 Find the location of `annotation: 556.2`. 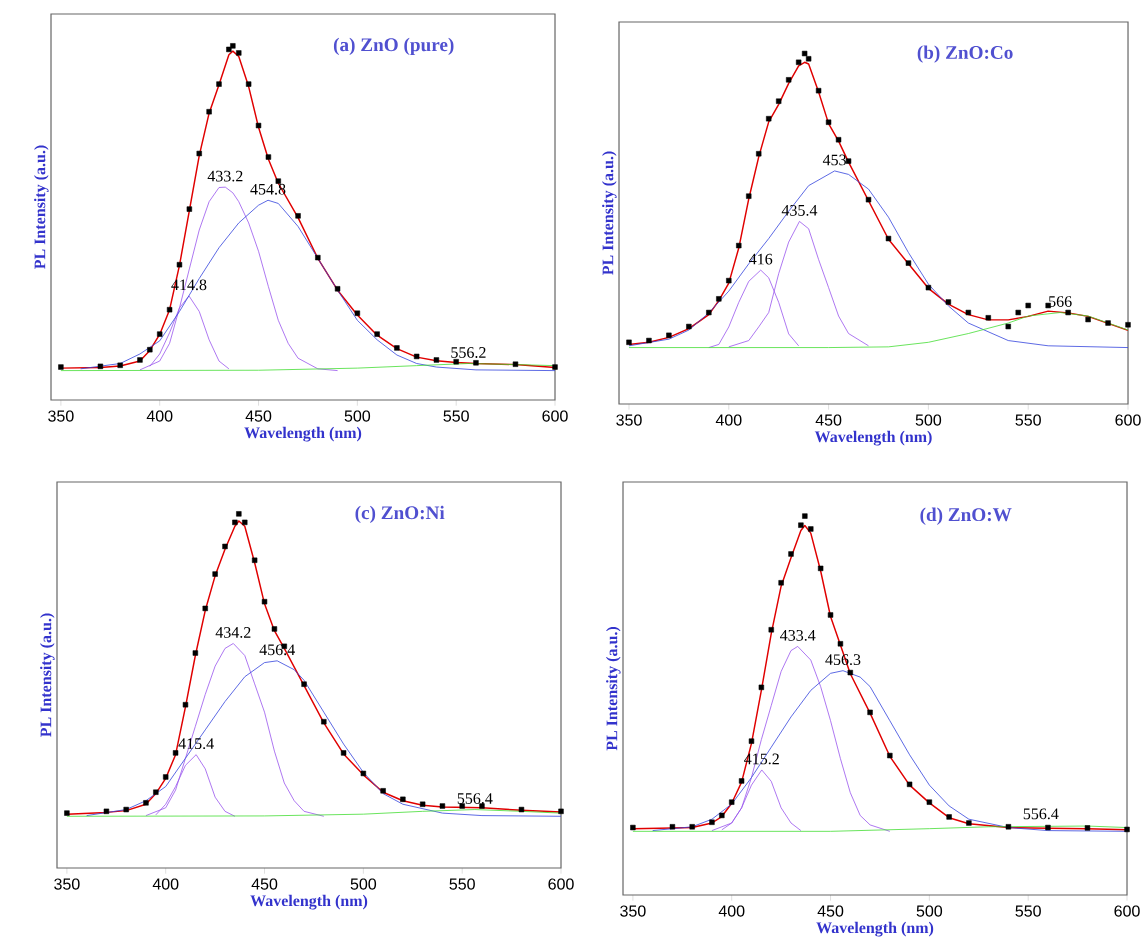

annotation: 556.2 is located at coordinates (468, 352).